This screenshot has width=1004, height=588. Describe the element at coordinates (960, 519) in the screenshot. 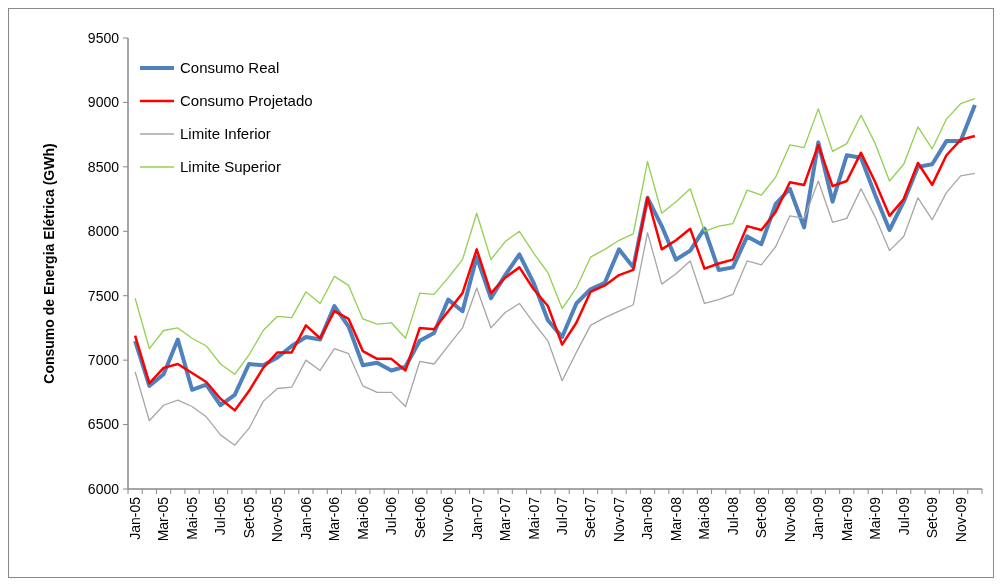

I see `x-tick-label: Nov-09` at that location.